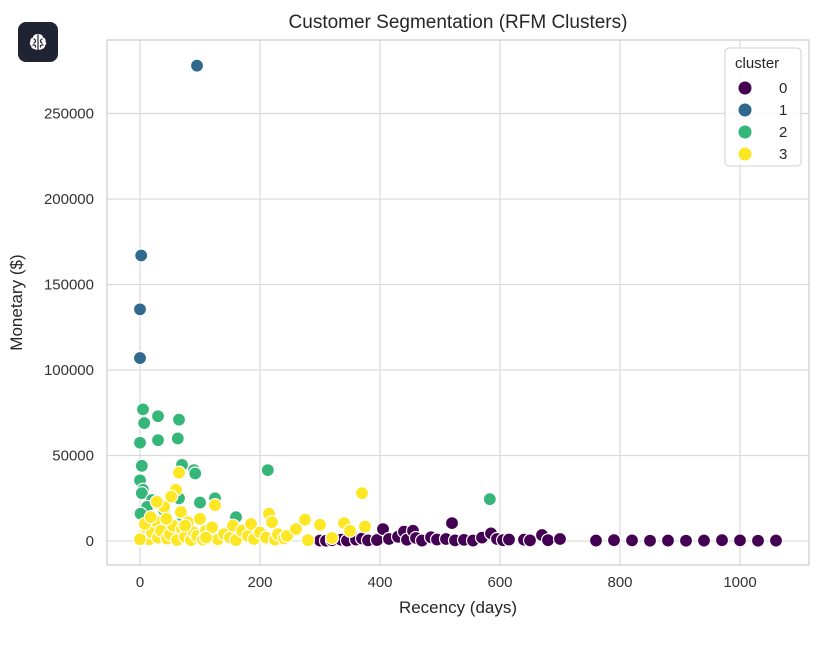  I want to click on x-tick-label: 800, so click(619, 582).